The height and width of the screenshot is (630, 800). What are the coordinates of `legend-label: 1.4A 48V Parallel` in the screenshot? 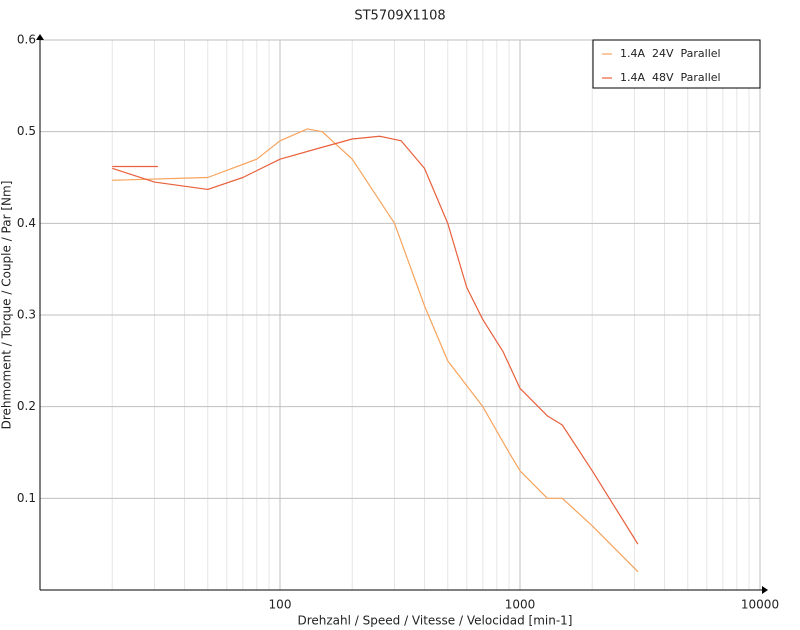 It's located at (670, 77).